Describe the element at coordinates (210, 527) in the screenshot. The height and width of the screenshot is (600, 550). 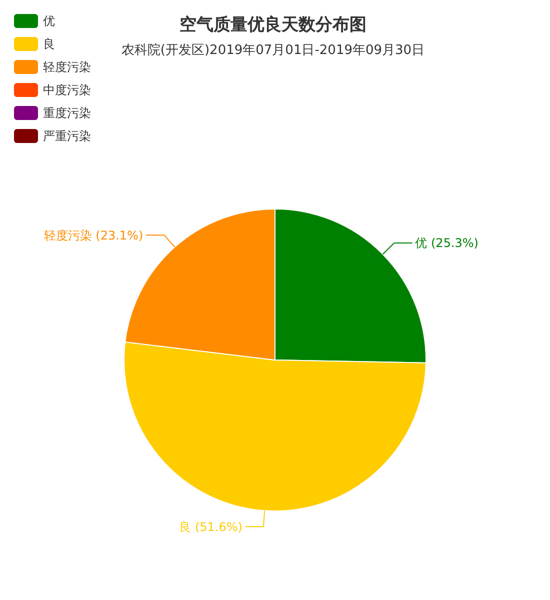
I see `category-label: 良 (51.6%)` at that location.